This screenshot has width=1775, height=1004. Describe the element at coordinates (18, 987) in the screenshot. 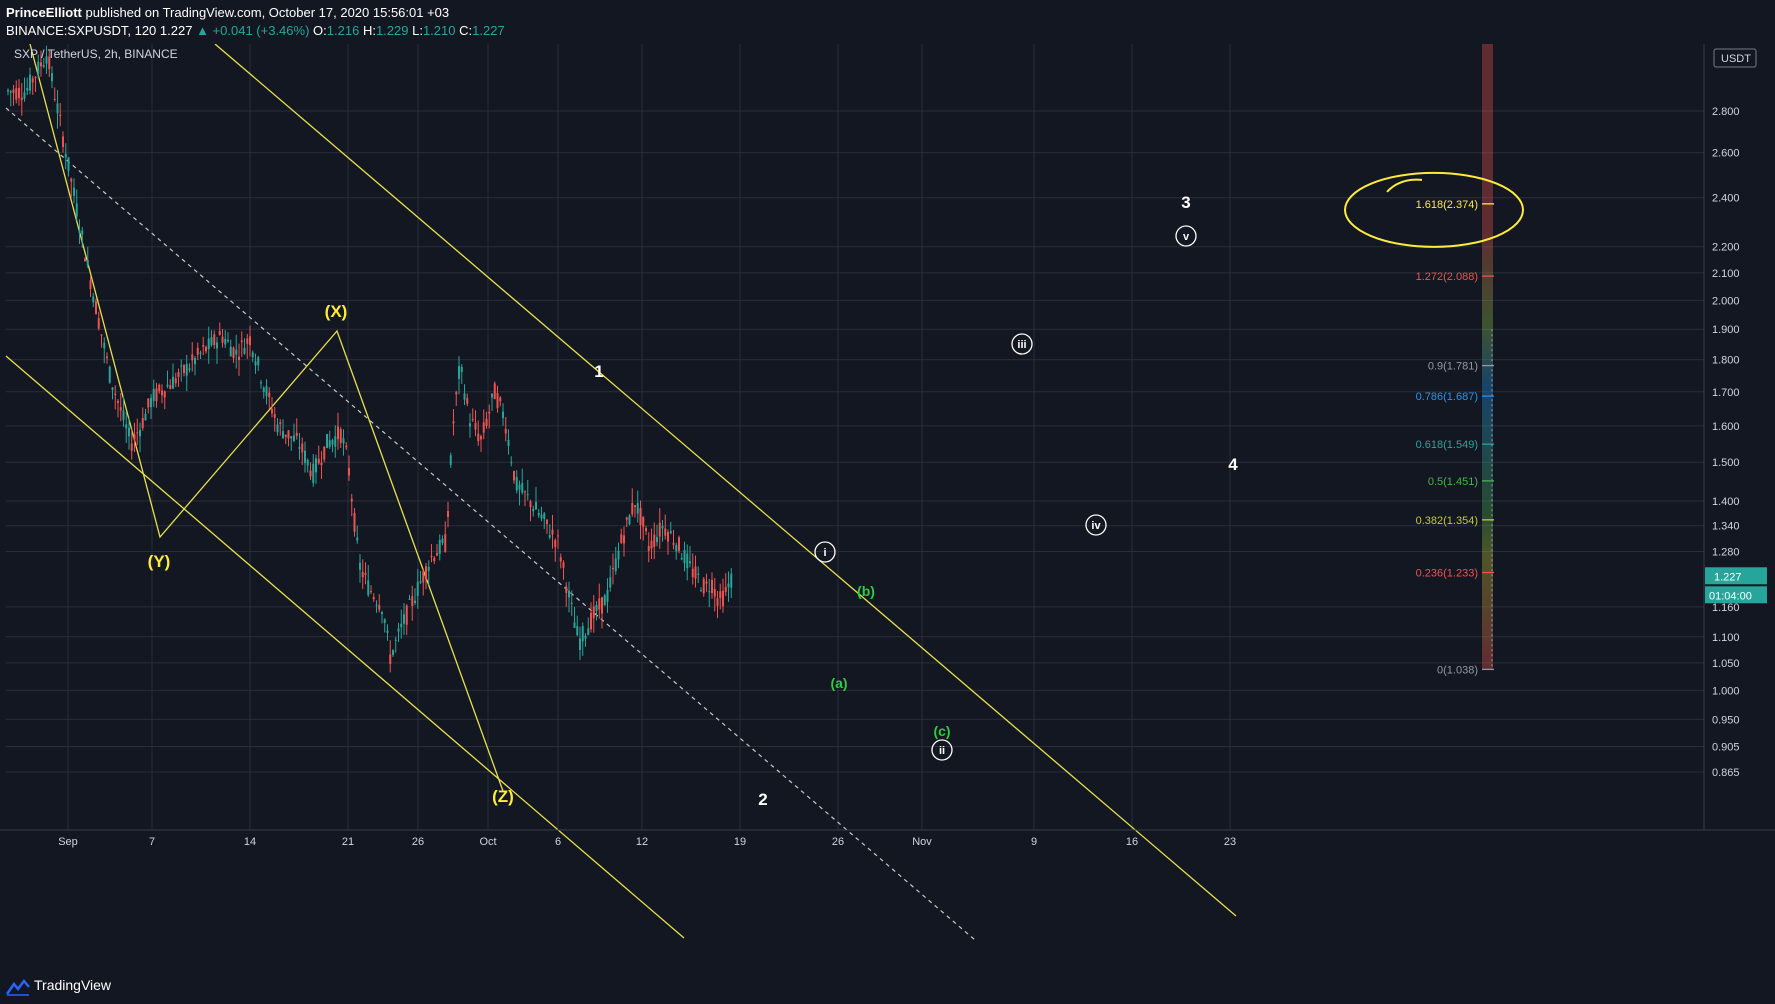

I see `tradingview-logo-icon` at that location.